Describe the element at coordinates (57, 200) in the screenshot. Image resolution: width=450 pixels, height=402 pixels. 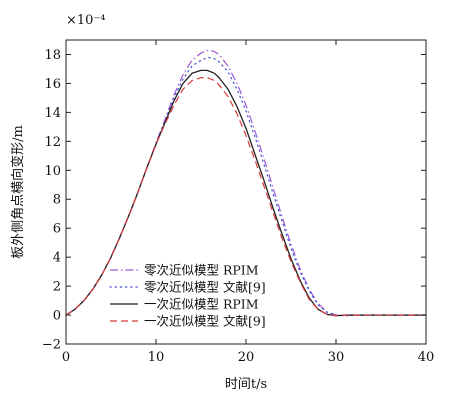
I see `y-tick-label: 8` at that location.